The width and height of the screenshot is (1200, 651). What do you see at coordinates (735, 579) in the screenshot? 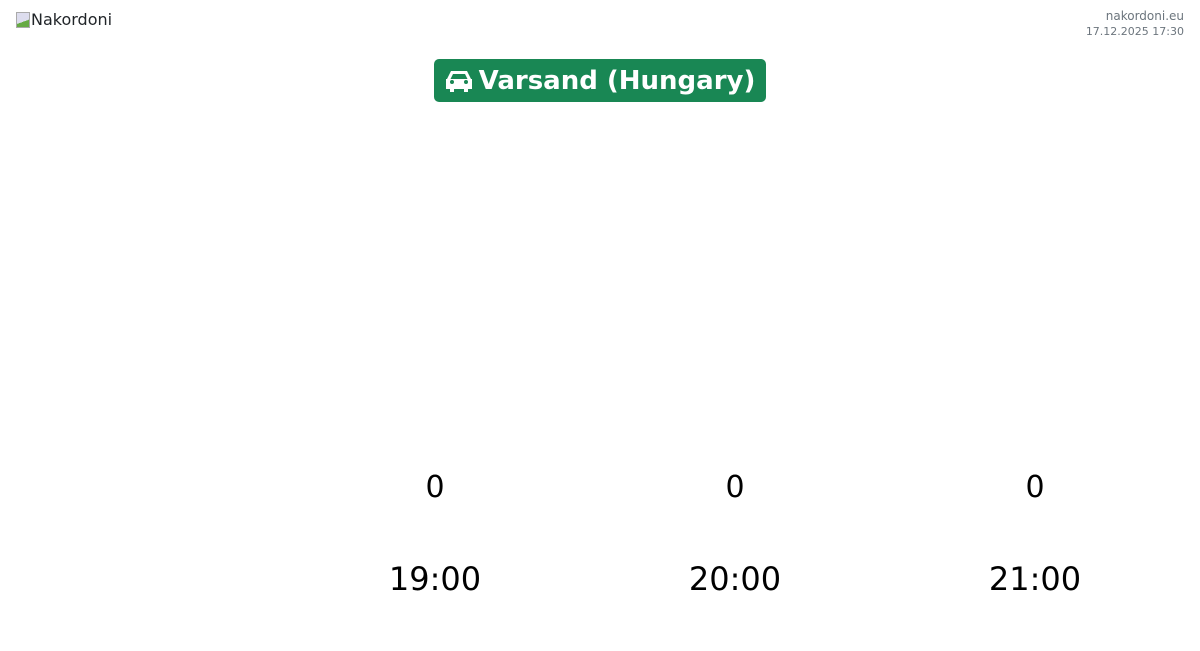
I see `time-label: 20:00` at bounding box center [735, 579].